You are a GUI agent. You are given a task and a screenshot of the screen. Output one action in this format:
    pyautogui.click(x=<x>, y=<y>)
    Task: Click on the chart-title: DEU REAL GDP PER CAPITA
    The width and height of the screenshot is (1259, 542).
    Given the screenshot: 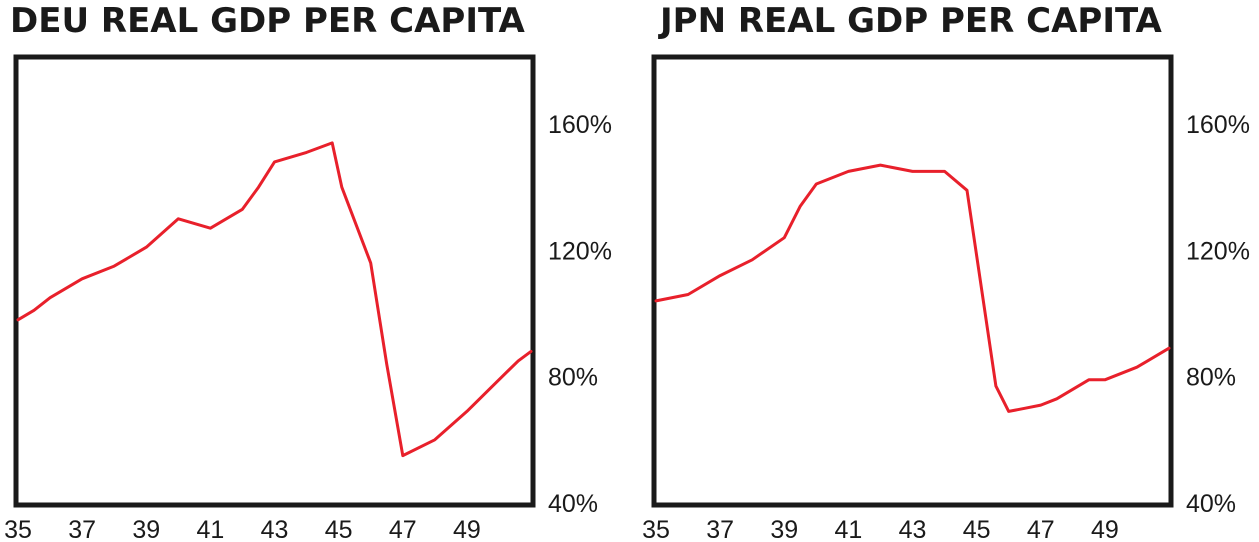 What is the action you would take?
    pyautogui.click(x=268, y=21)
    